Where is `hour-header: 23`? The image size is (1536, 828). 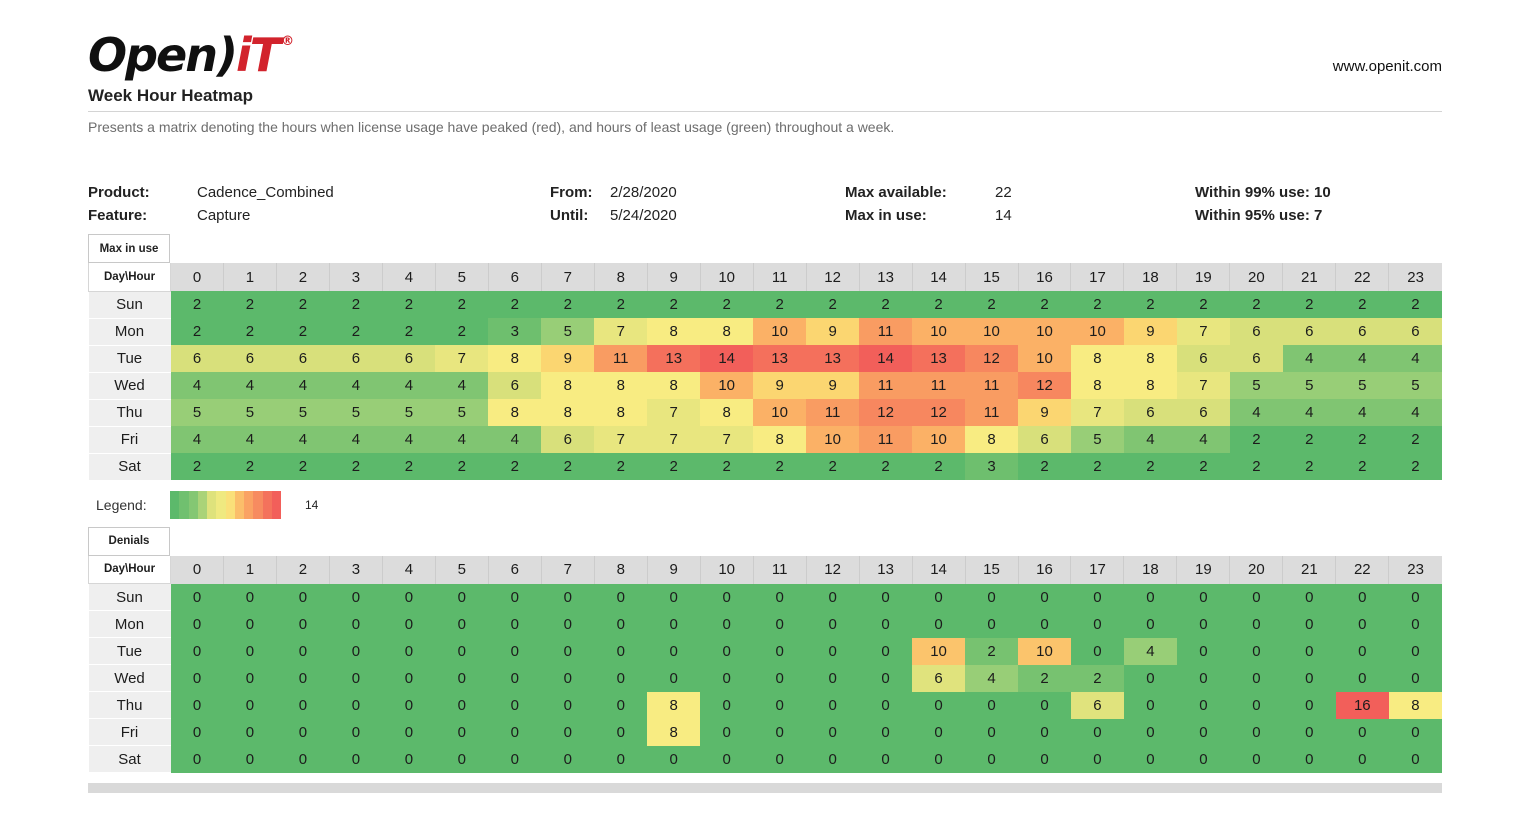 hour-header: 23 is located at coordinates (1415, 277).